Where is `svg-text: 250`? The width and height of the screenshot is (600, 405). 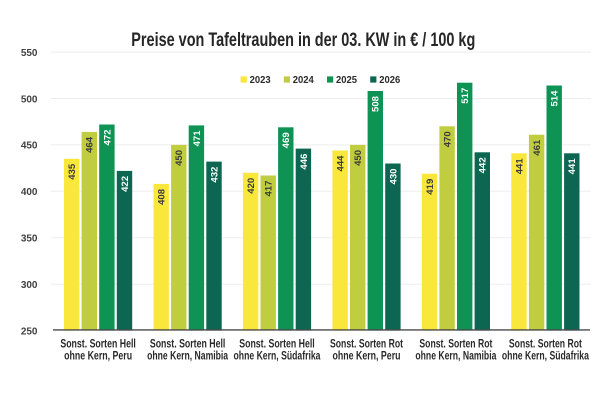
svg-text: 250 is located at coordinates (29, 331).